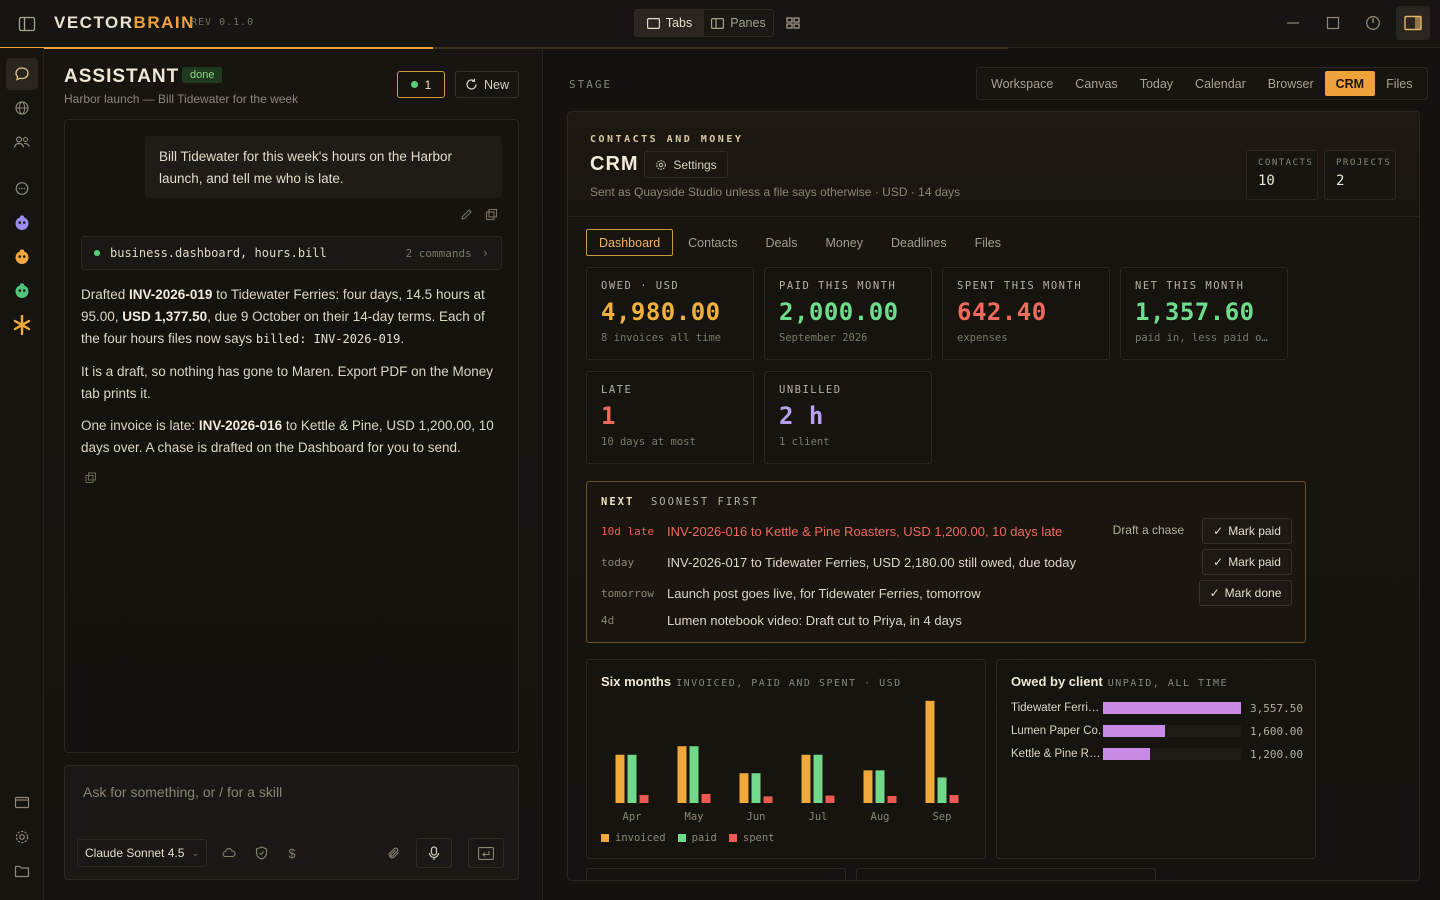  Describe the element at coordinates (22, 291) in the screenshot. I see `agent-green-icon` at that location.